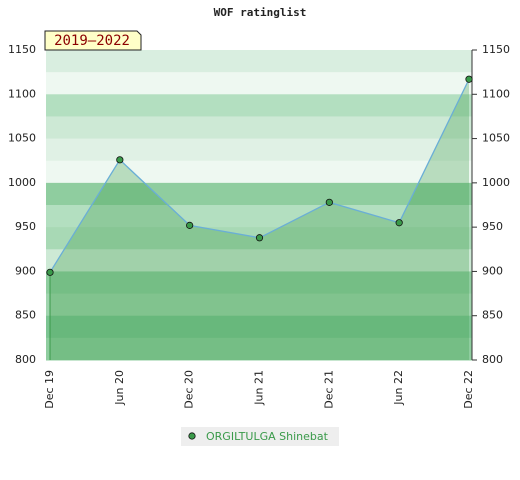 This screenshot has height=480, width=520. I want to click on badge: 2019–2022, so click(92, 41).